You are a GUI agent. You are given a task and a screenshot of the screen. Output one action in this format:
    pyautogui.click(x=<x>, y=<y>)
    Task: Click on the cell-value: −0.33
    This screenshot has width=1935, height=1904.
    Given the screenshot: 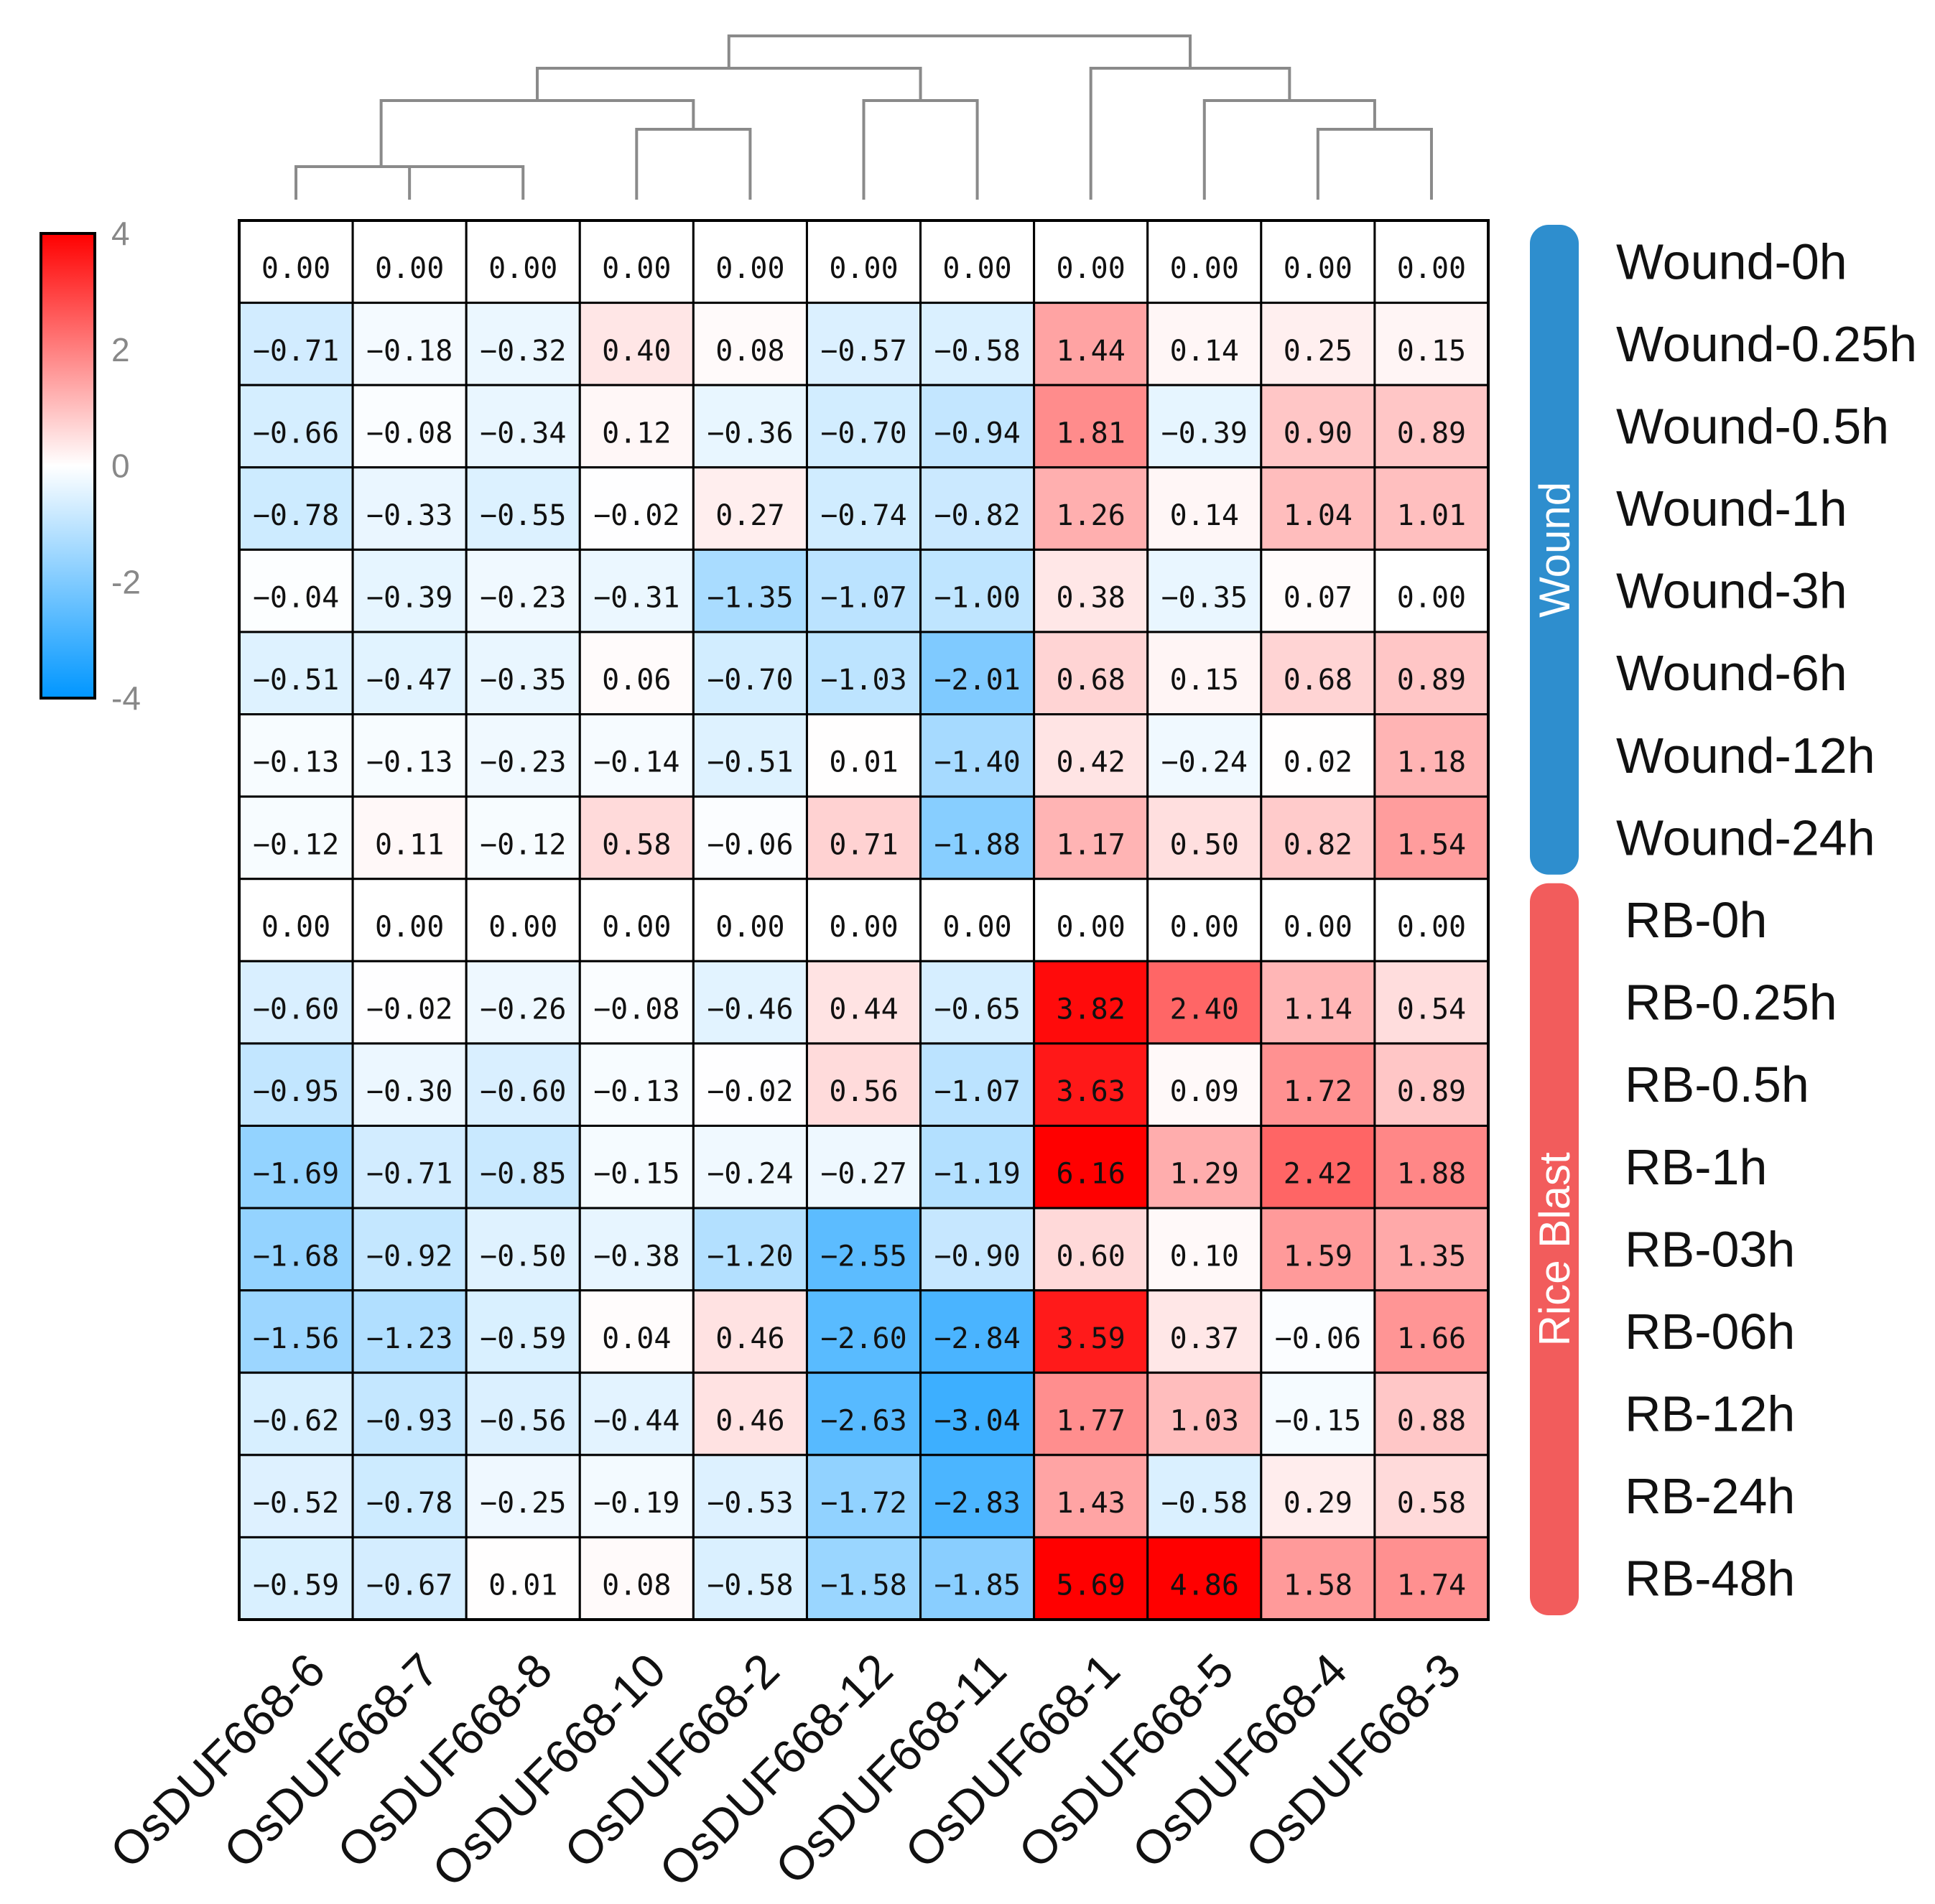 What is the action you would take?
    pyautogui.click(x=409, y=515)
    